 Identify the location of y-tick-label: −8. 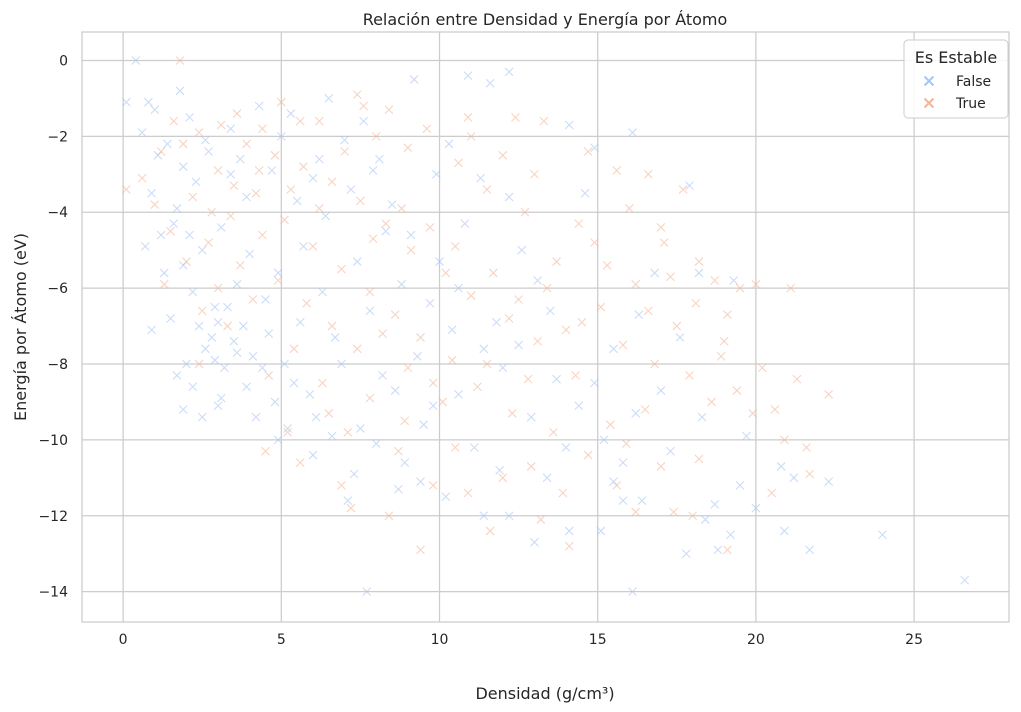
(57, 365).